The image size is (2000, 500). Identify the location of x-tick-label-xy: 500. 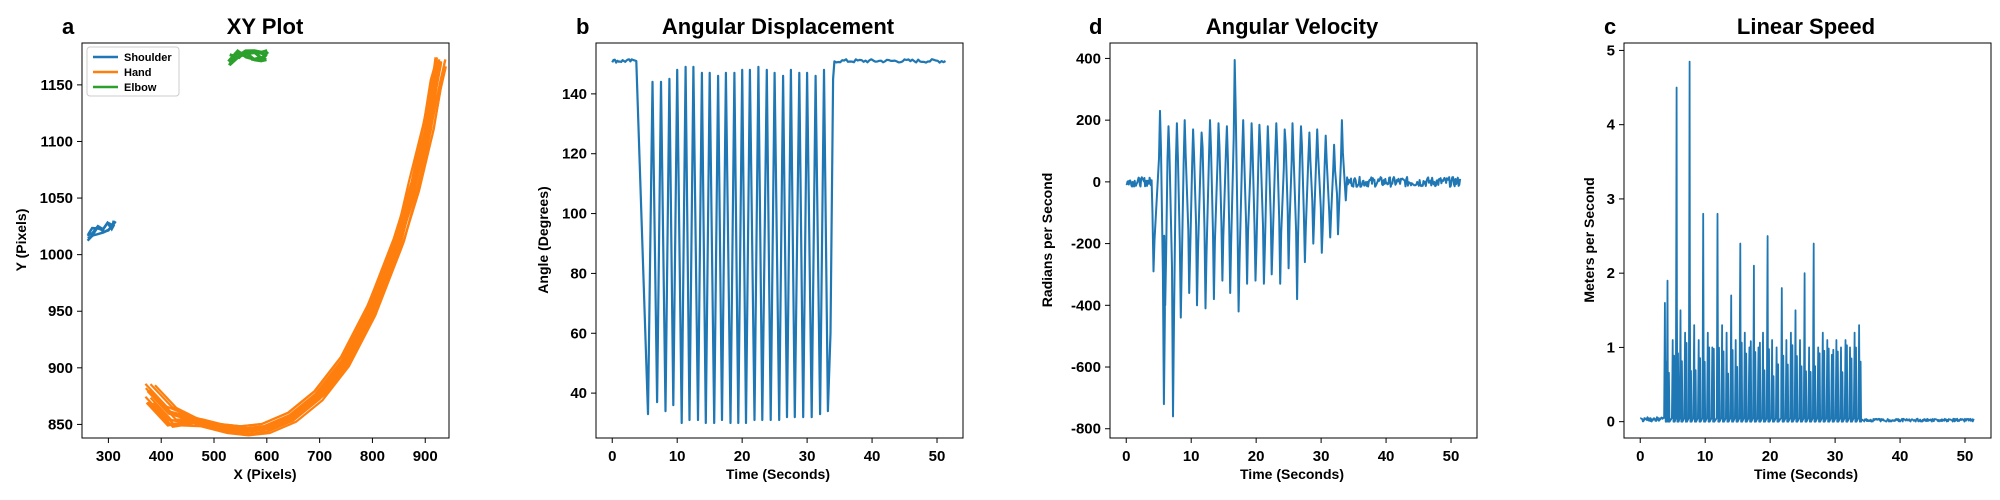
(213, 456).